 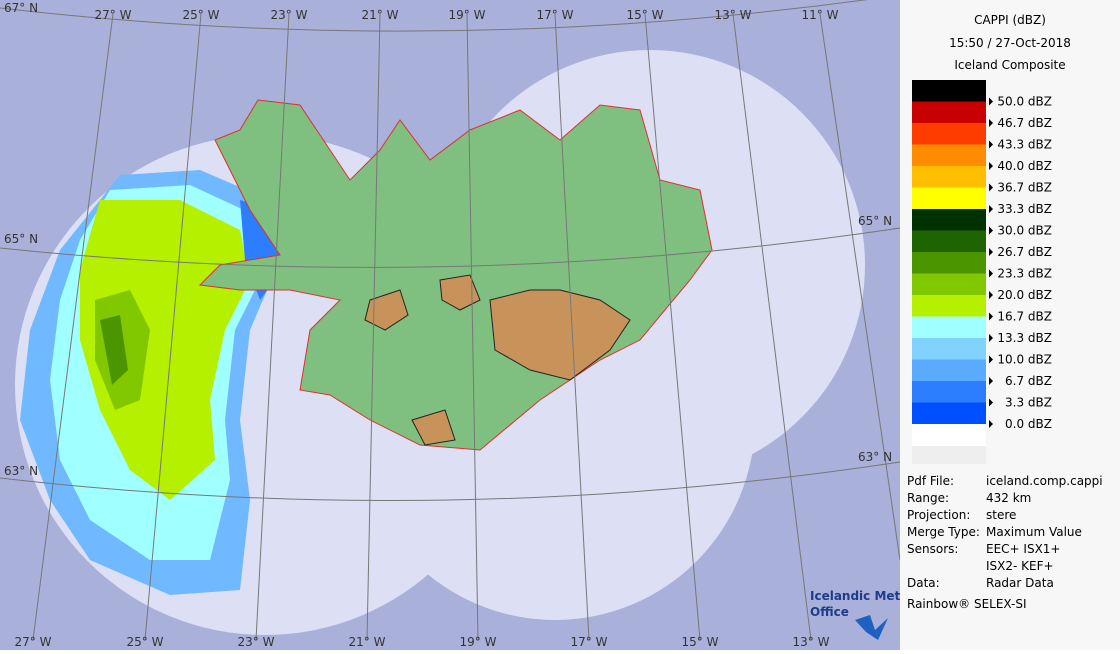 I want to click on lon-label: 11° W, so click(x=820, y=15).